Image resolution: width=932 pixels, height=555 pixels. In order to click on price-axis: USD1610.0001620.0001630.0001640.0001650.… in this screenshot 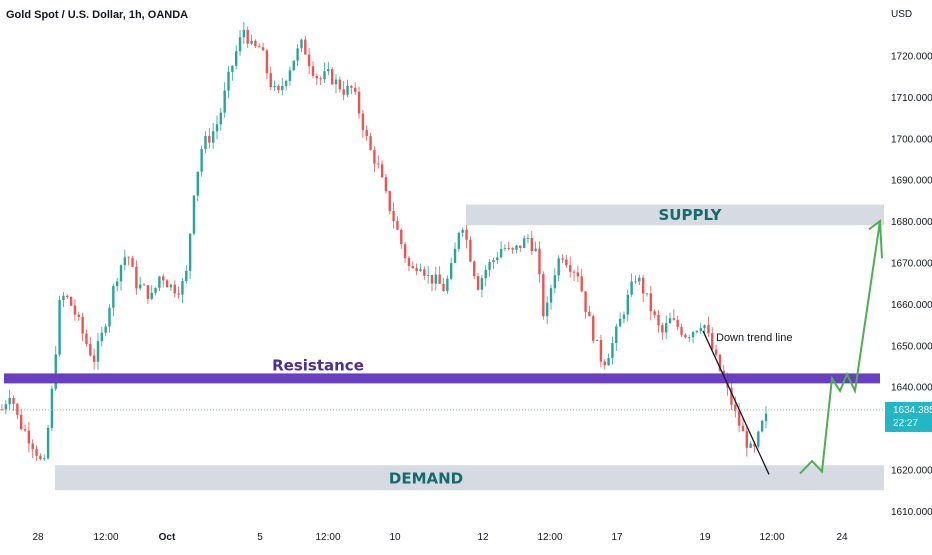, I will do `click(908, 263)`.